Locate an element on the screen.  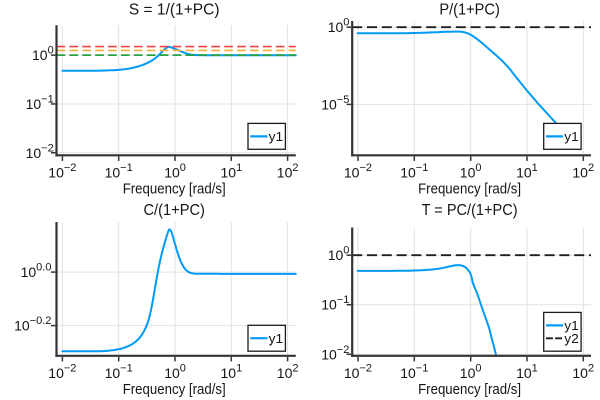
svg-text: y2 is located at coordinates (571, 338).